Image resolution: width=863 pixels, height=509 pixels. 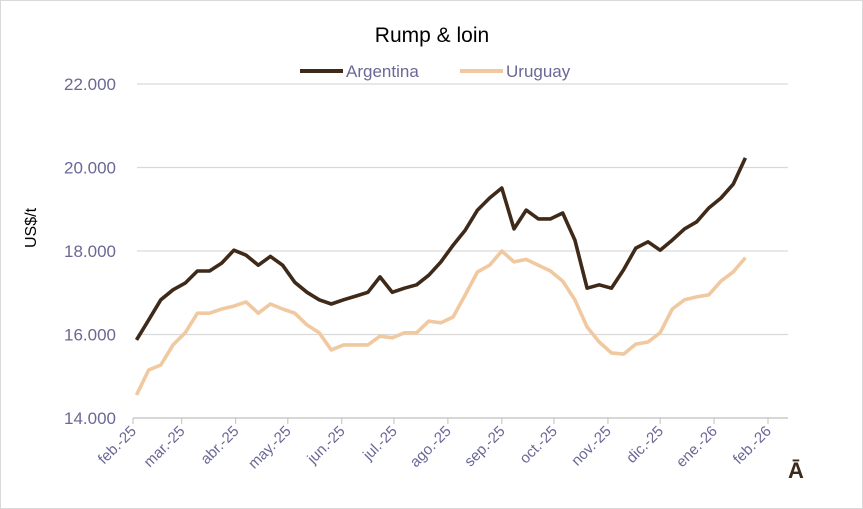 What do you see at coordinates (90, 168) in the screenshot?
I see `y-tick-label: 20.000` at bounding box center [90, 168].